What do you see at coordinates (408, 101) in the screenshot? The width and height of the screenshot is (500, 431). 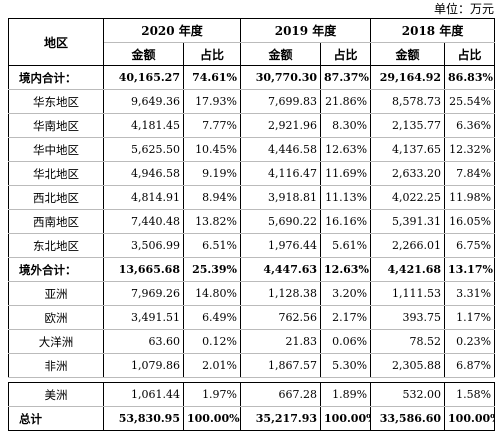 I see `amount-cell: 8,578.73` at bounding box center [408, 101].